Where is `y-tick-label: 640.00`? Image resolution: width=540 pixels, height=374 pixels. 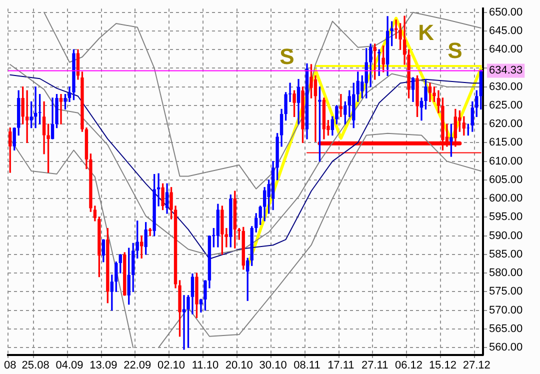
y-tick-label: 640.00 is located at coordinates (506, 50).